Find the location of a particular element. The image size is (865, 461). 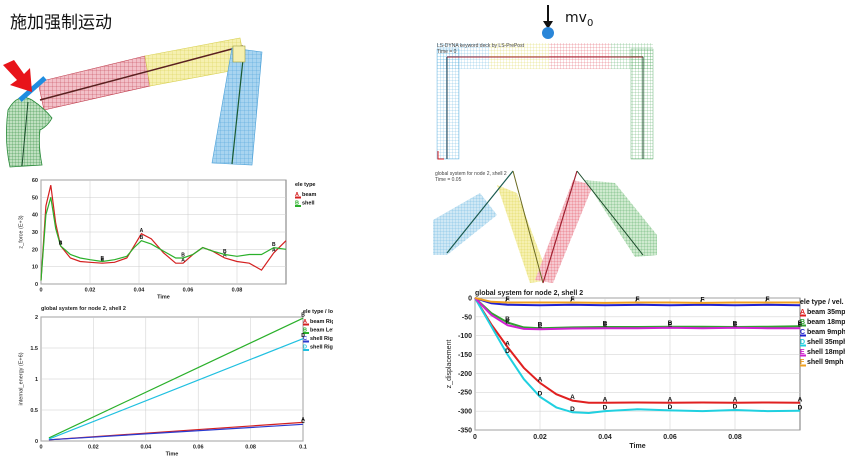

y-tick-label: -100 is located at coordinates (465, 336).